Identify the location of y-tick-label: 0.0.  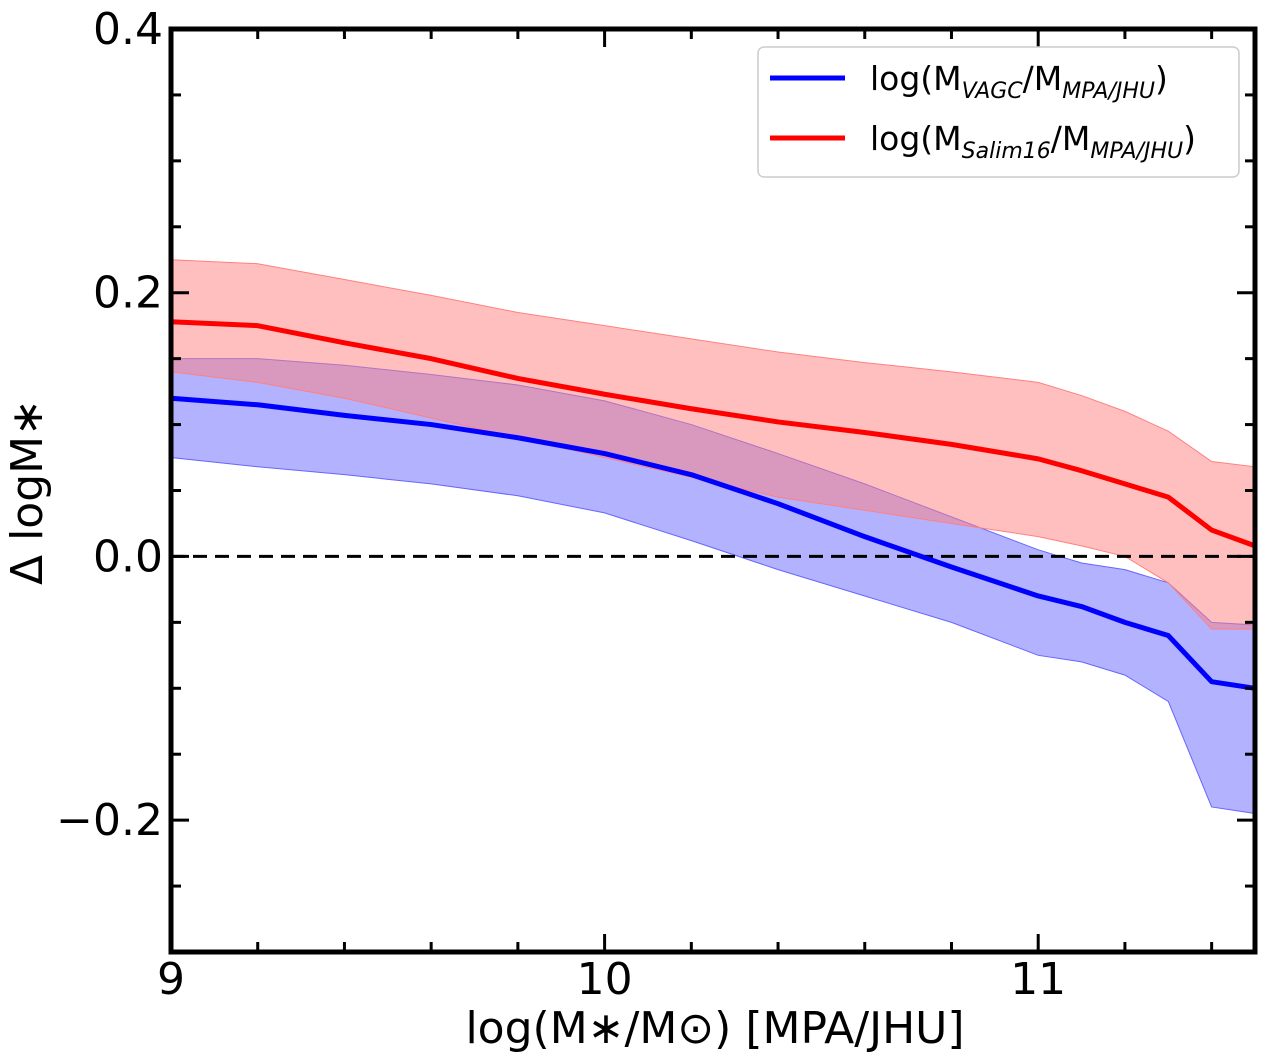
(128, 556).